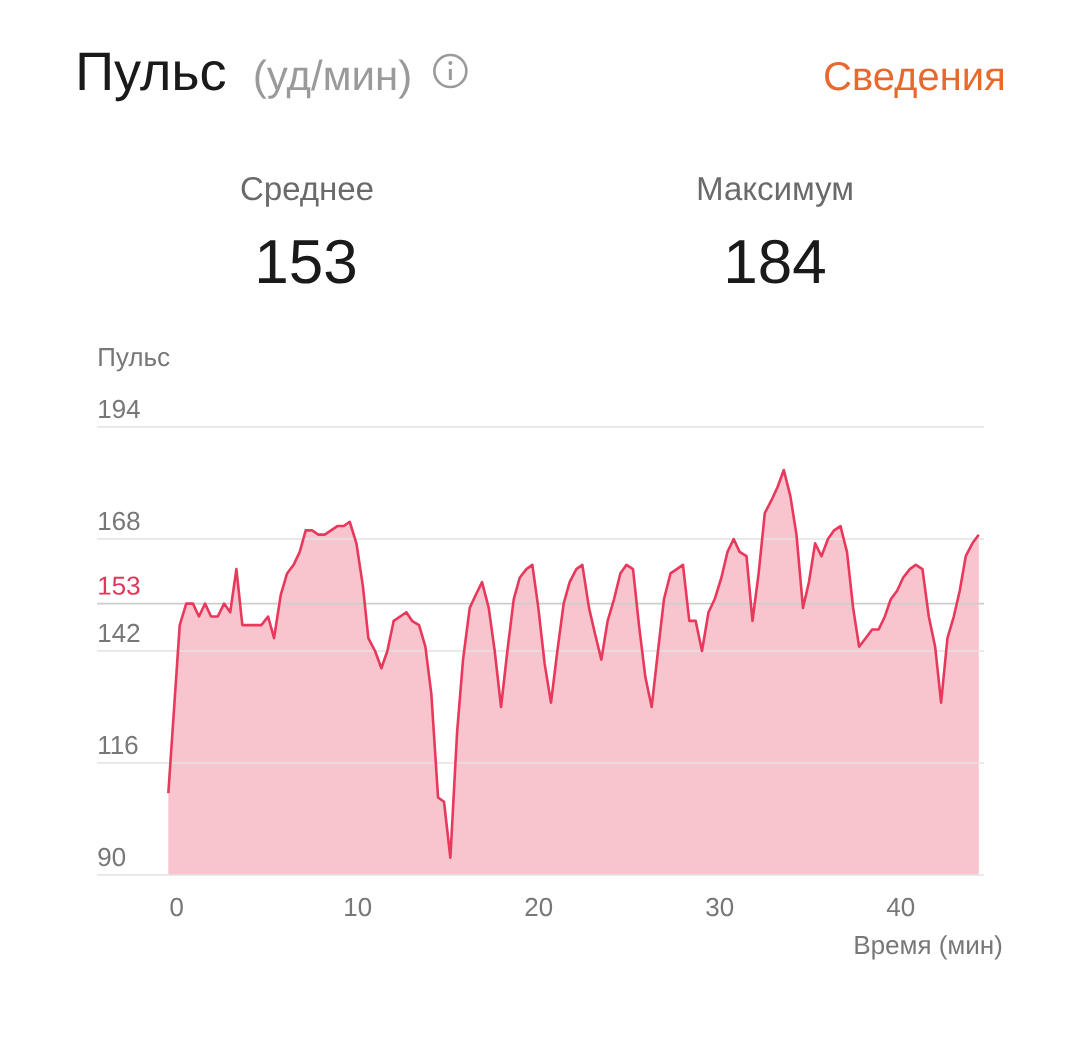 The height and width of the screenshot is (1039, 1079). I want to click on y-tick-label: 142, so click(119, 632).